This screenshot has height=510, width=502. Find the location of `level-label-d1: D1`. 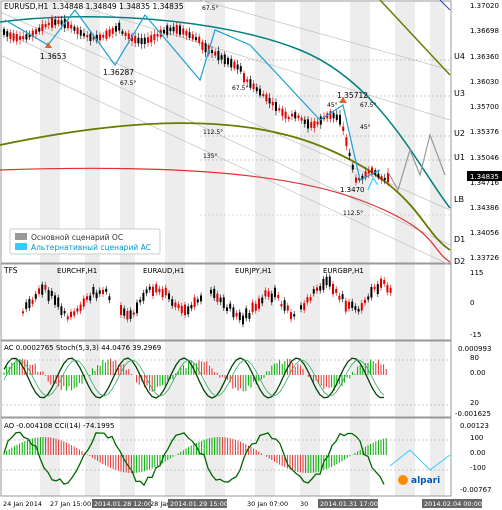

level-label-d1: D1 is located at coordinates (459, 239).